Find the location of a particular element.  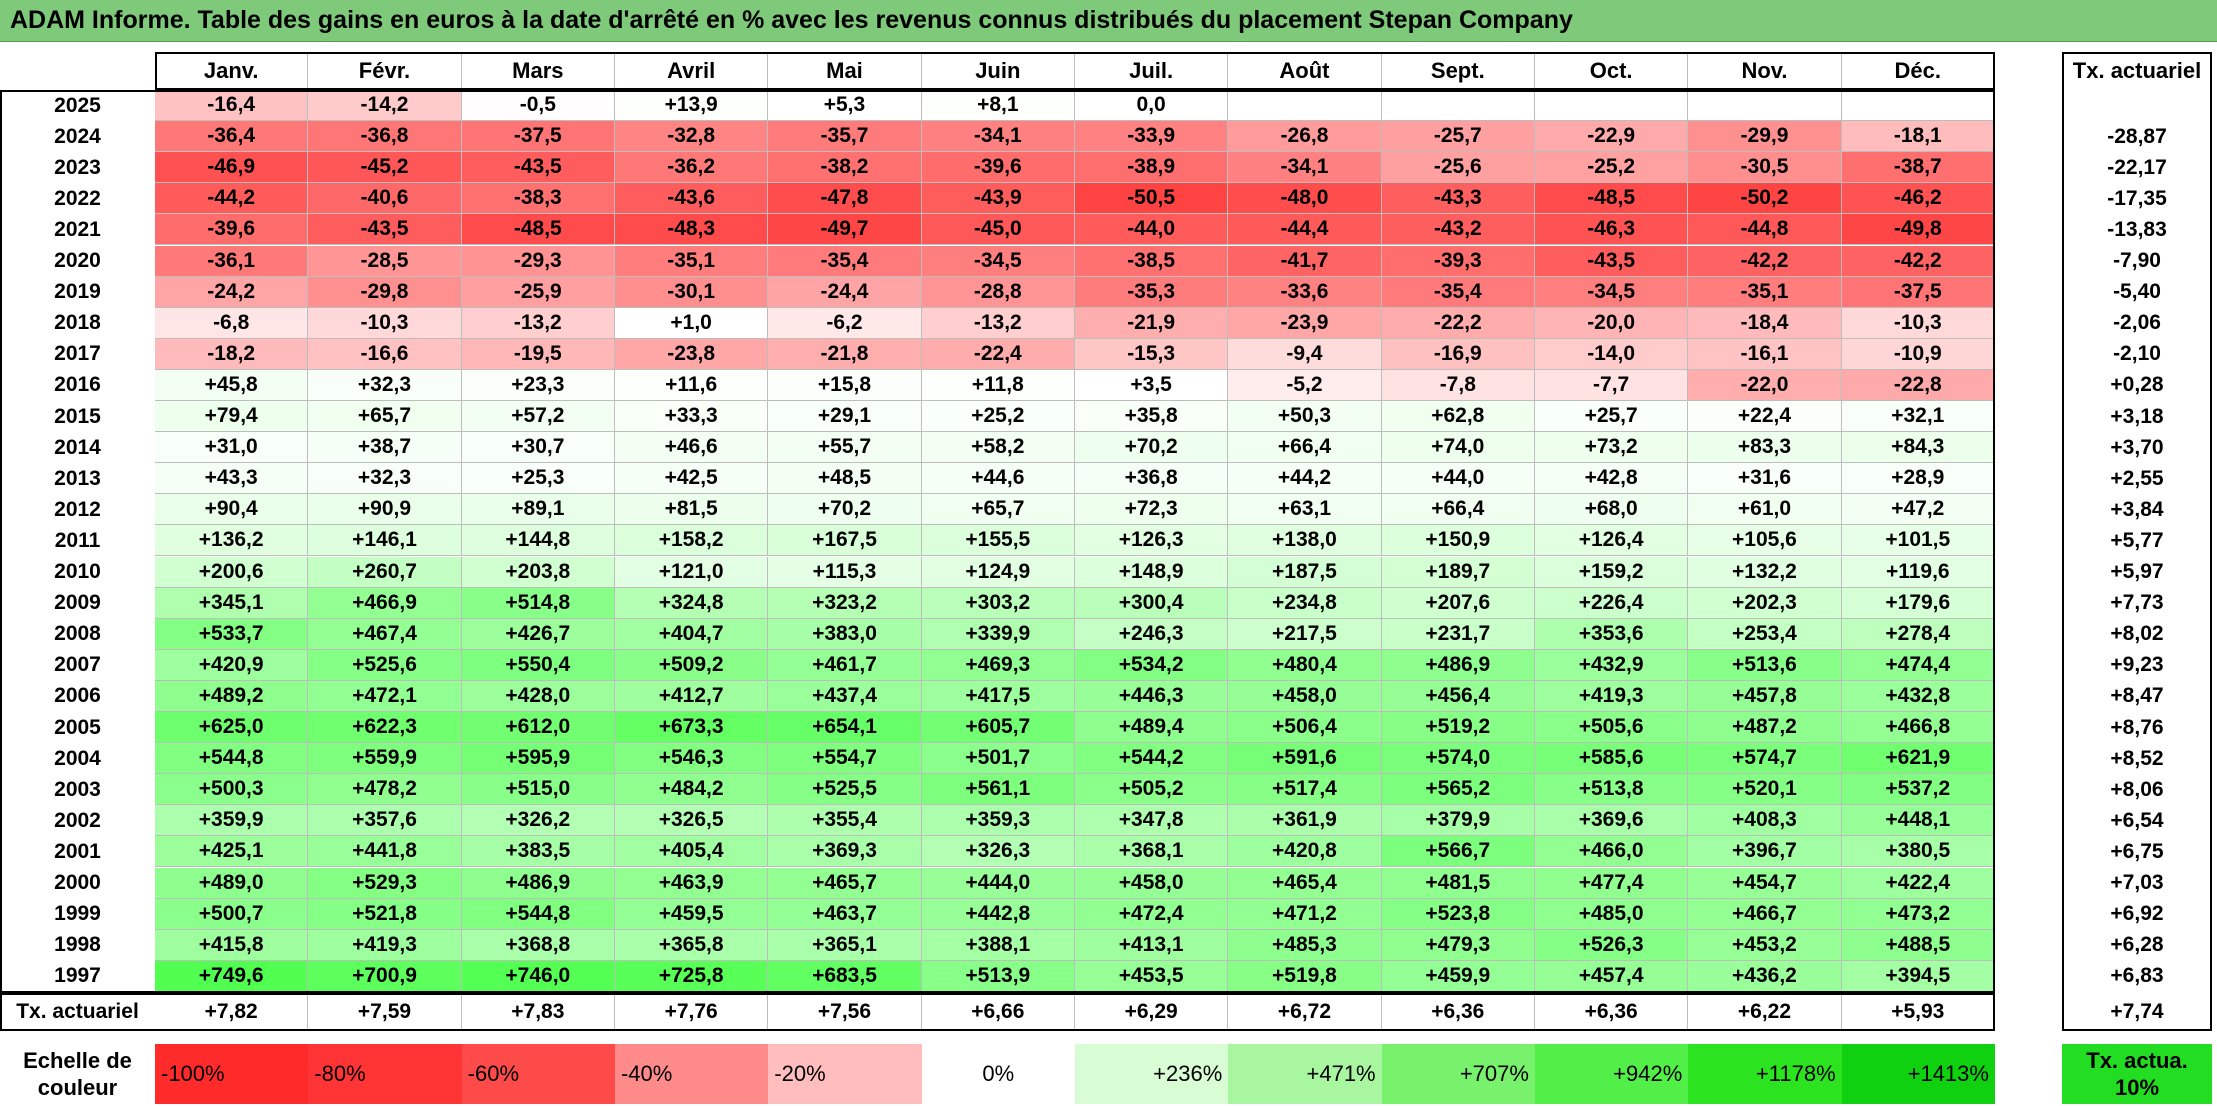

heatmap-cell: -38,7 is located at coordinates (1918, 168).